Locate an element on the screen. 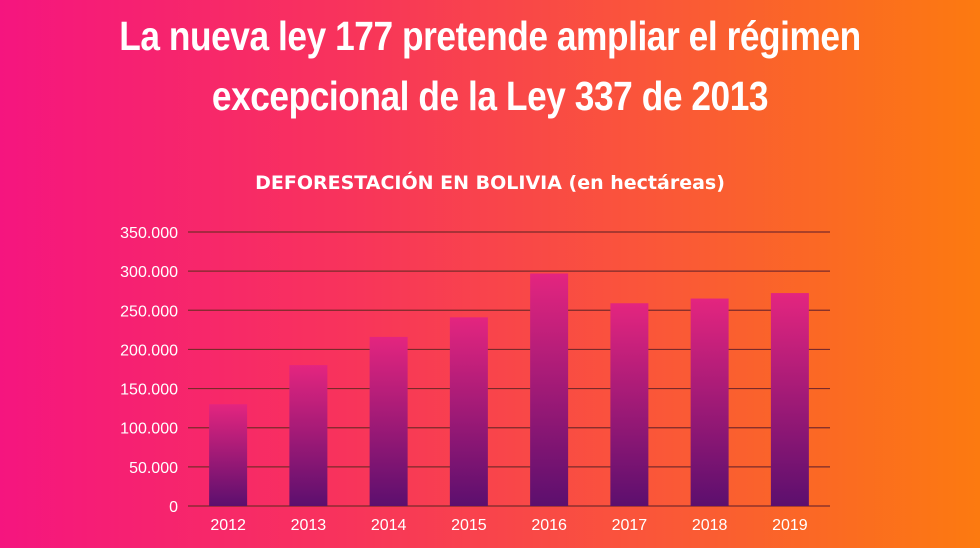  y-tick-label: 200.000 is located at coordinates (149, 350).